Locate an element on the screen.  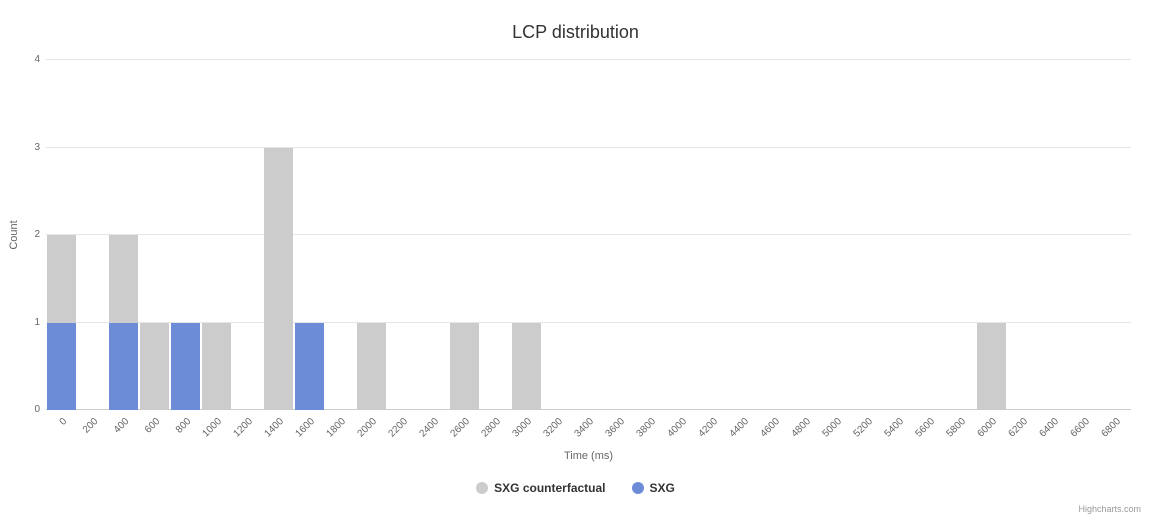
x-tick-label: 2200 is located at coordinates (398, 428).